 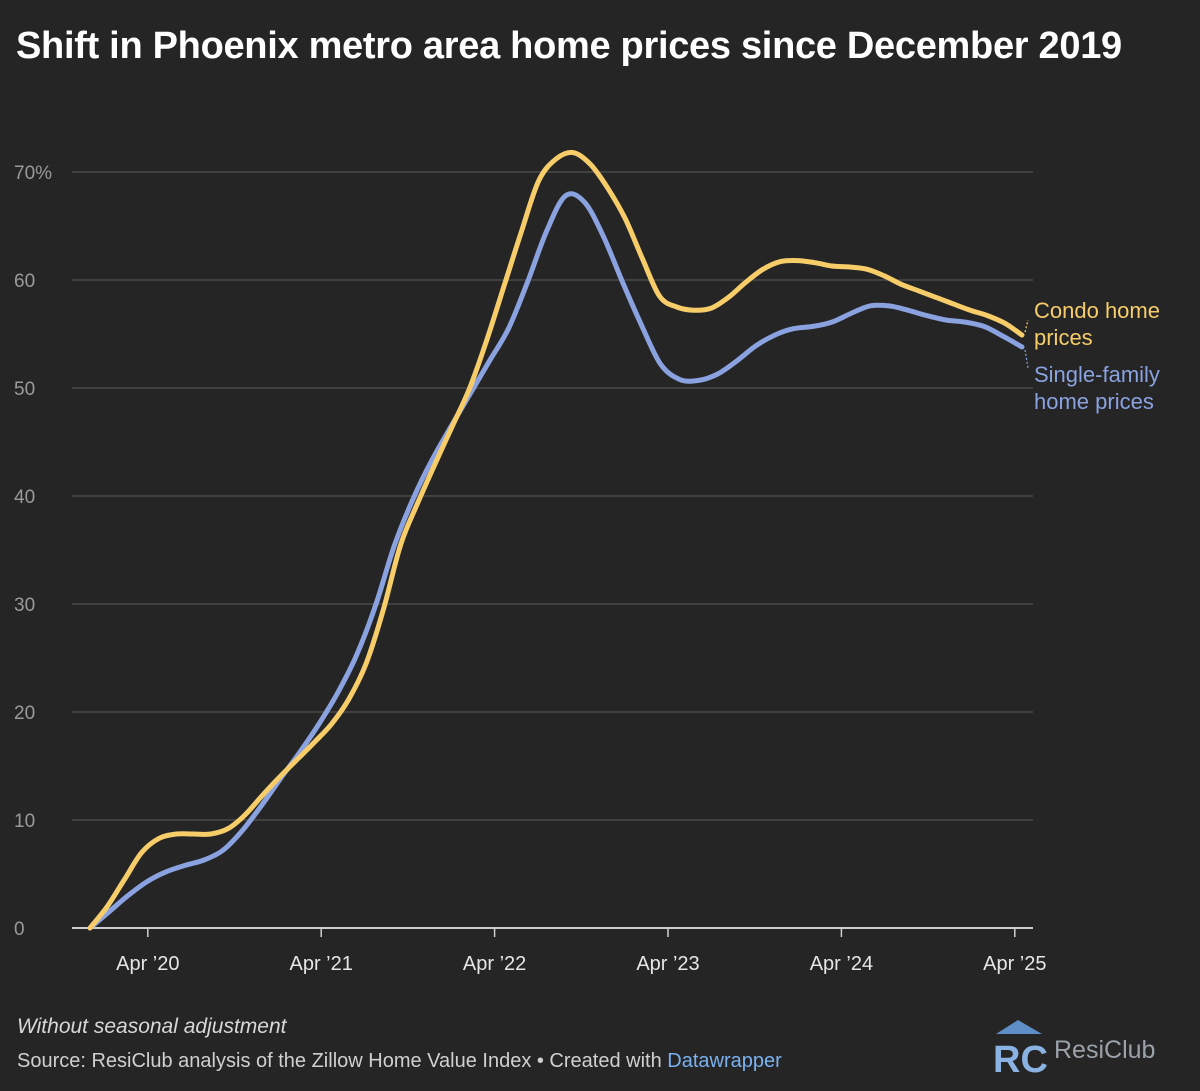 I want to click on footnote: Without seasonal adjustment, so click(x=152, y=1026).